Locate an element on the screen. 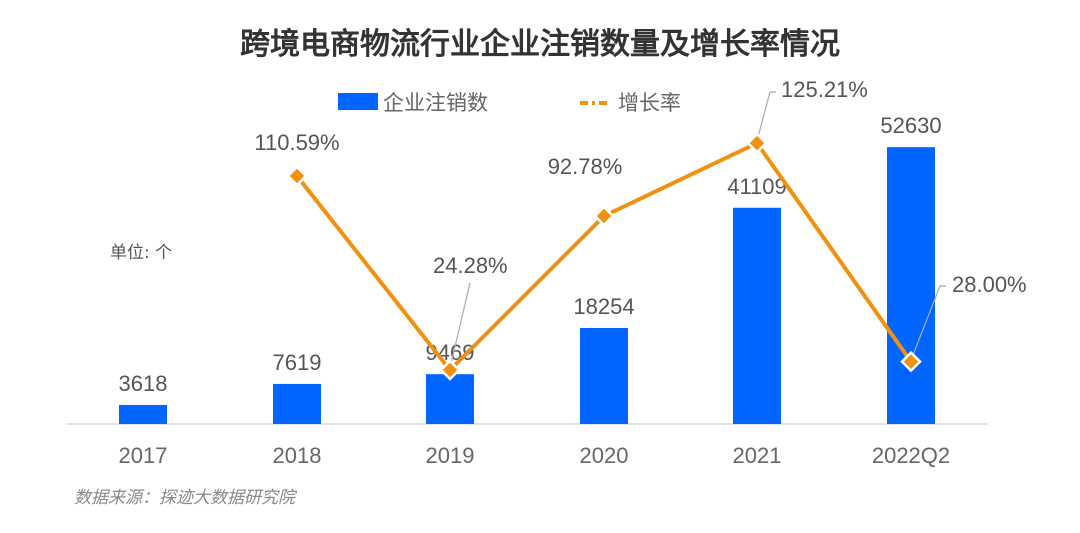  bar-2018 is located at coordinates (297, 403).